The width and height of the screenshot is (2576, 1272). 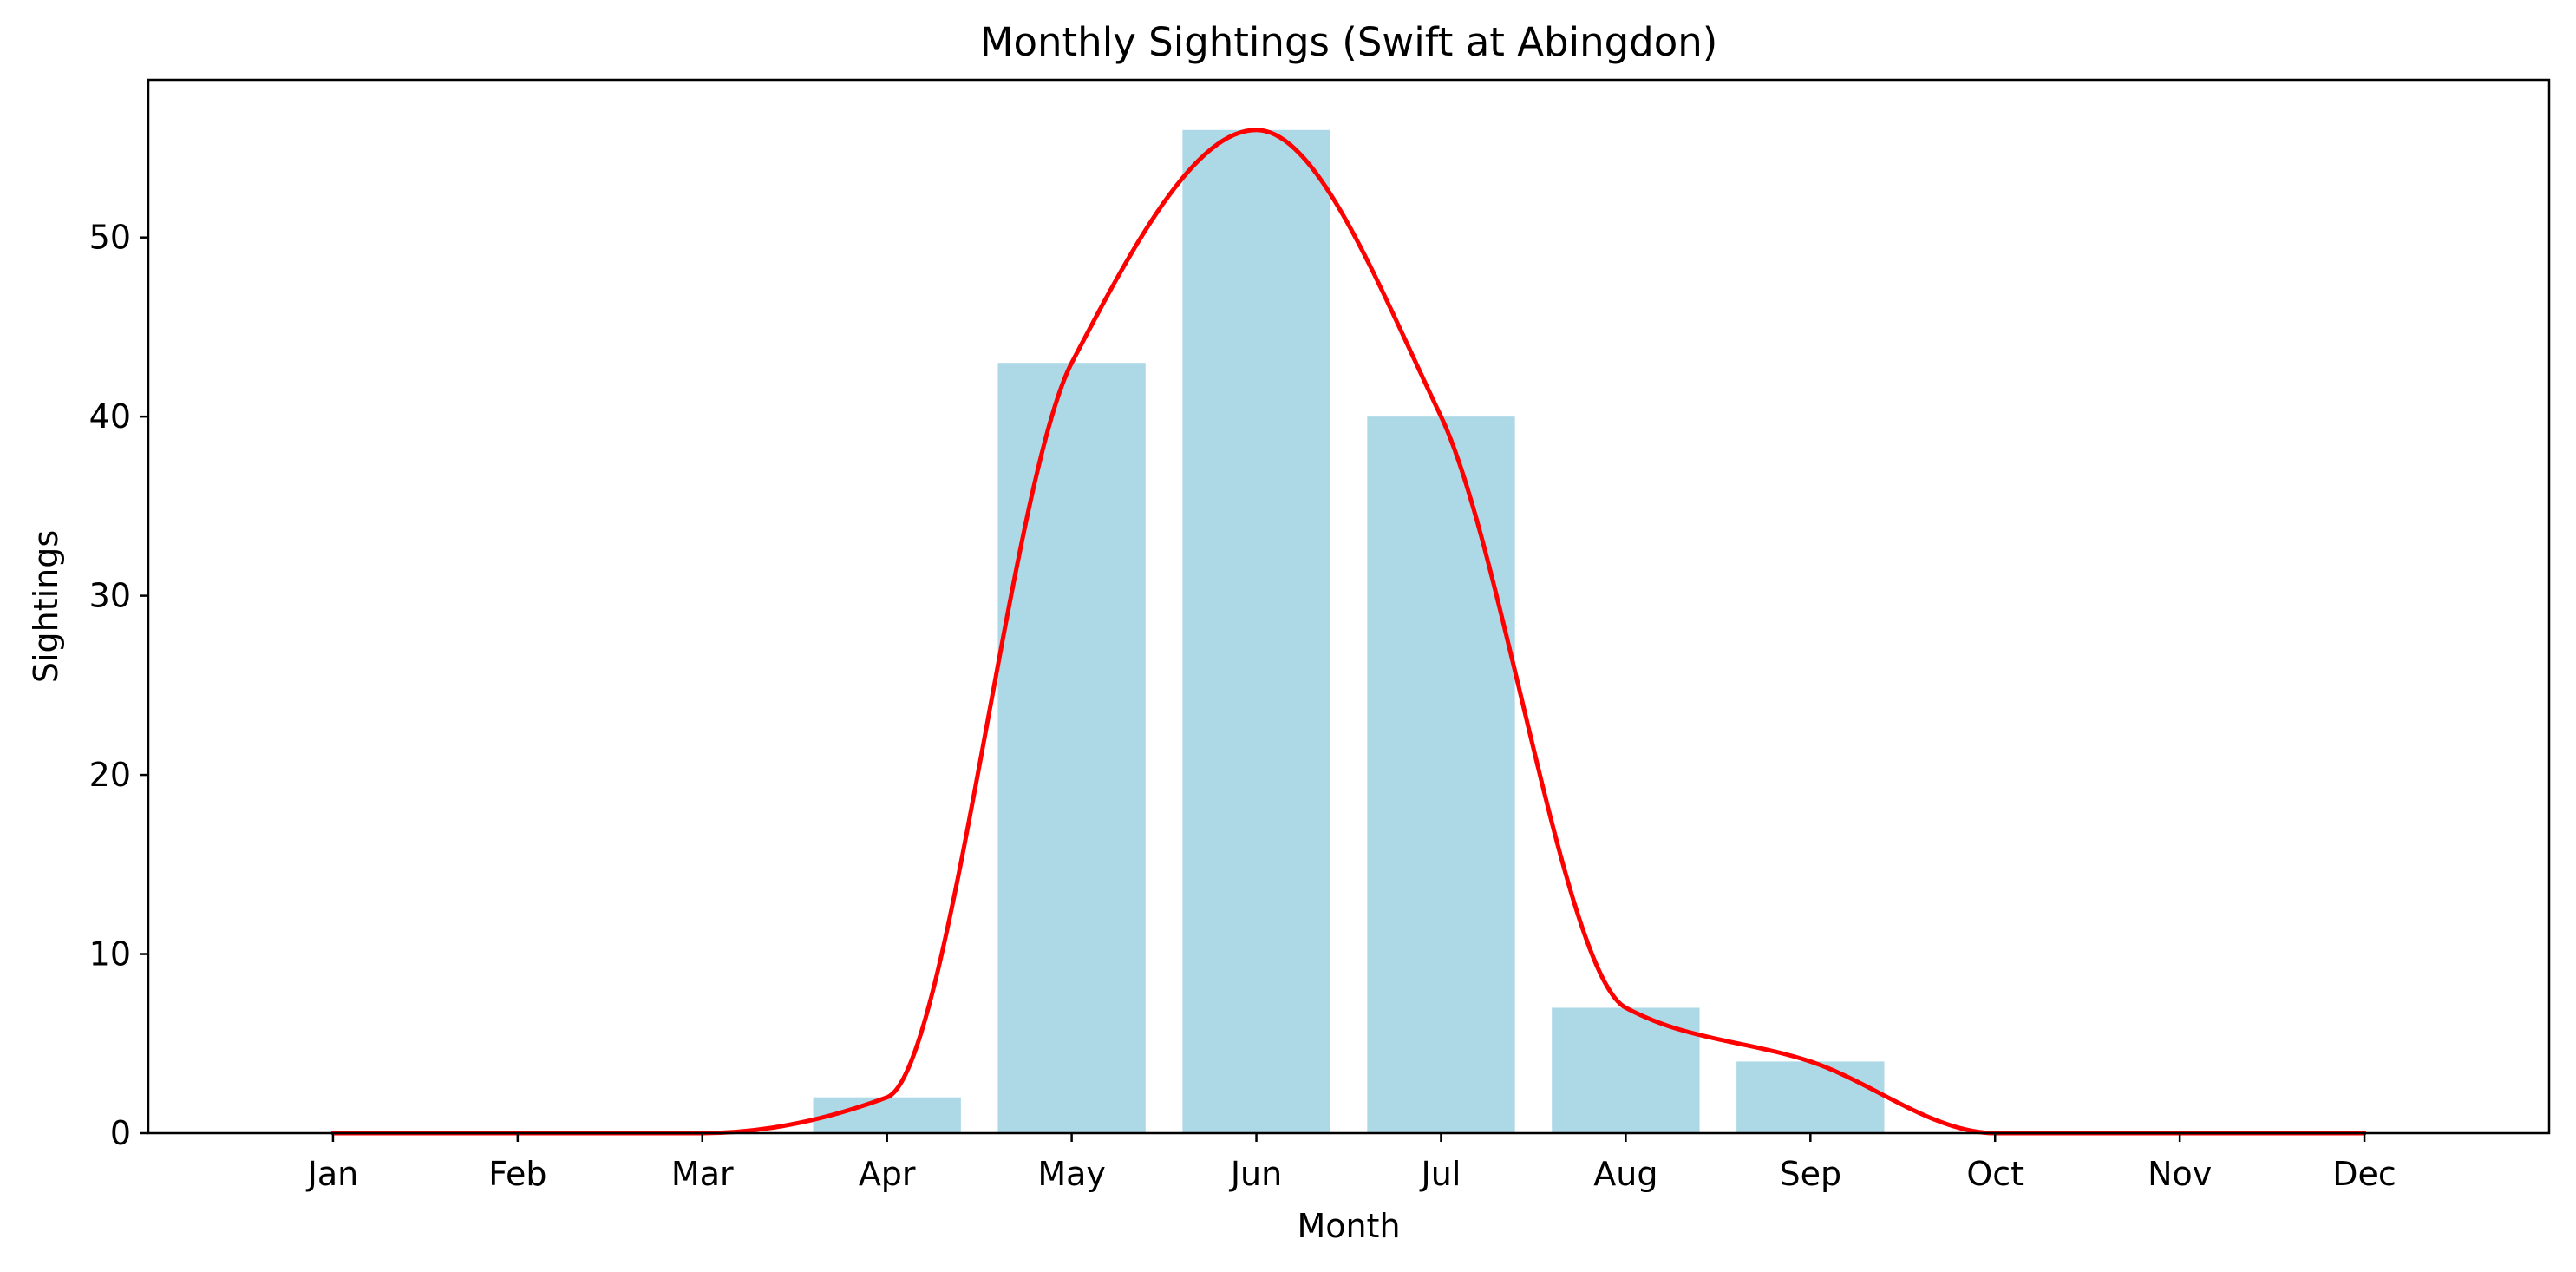 What do you see at coordinates (1626, 1070) in the screenshot?
I see `bar-aug` at bounding box center [1626, 1070].